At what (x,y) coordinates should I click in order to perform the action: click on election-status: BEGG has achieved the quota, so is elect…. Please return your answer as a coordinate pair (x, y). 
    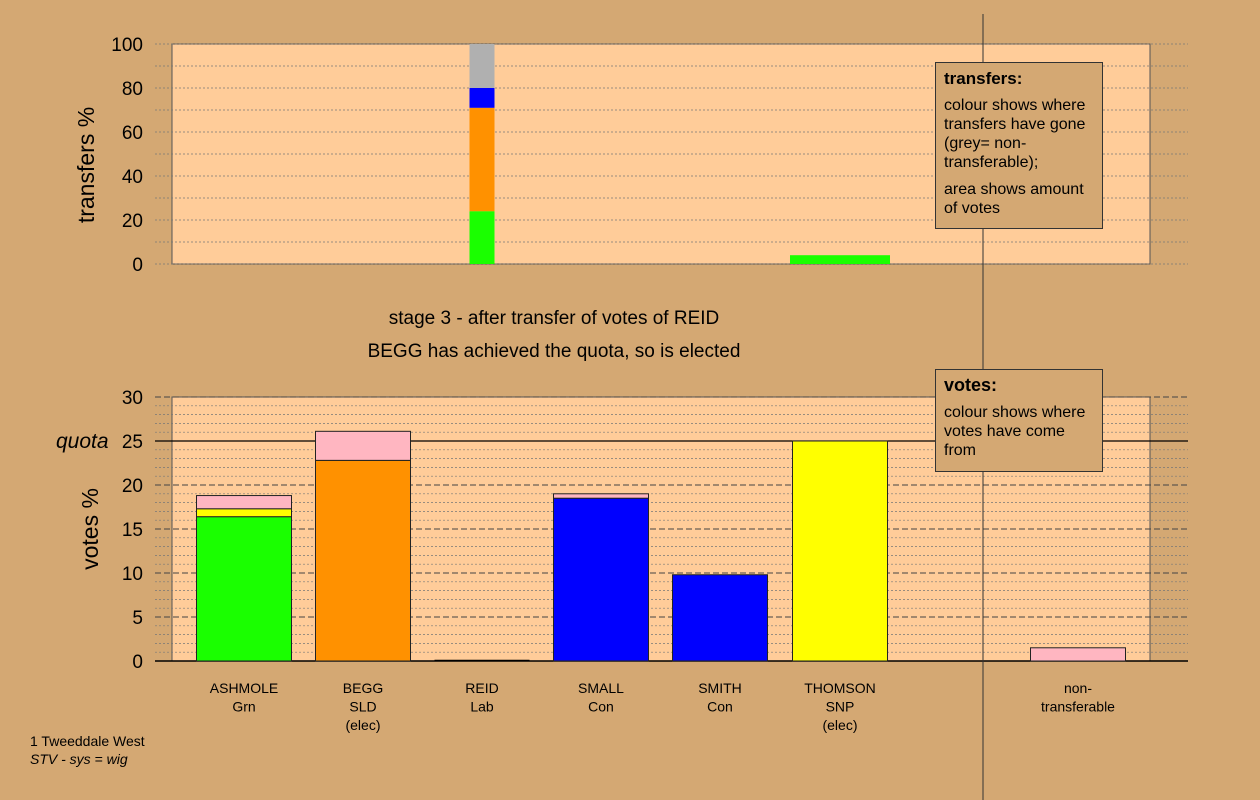
    Looking at the image, I should click on (554, 351).